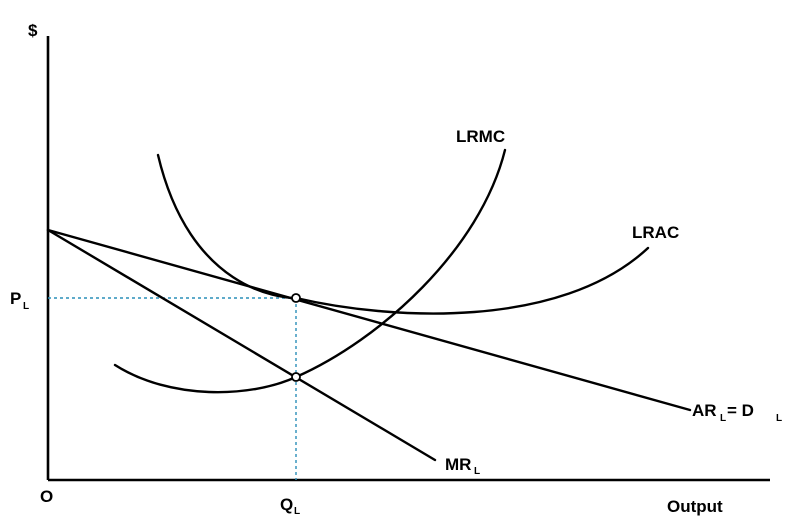 The width and height of the screenshot is (790, 520). I want to click on x-axis-label: Output, so click(695, 506).